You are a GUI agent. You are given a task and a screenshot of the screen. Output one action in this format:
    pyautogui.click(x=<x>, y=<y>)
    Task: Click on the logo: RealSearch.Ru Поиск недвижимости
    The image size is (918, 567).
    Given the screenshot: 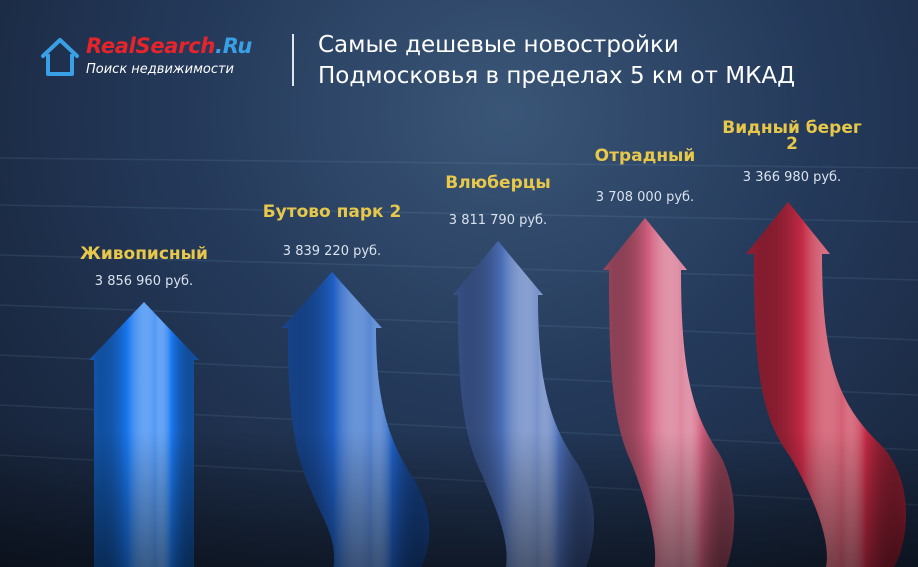 What is the action you would take?
    pyautogui.click(x=160, y=59)
    